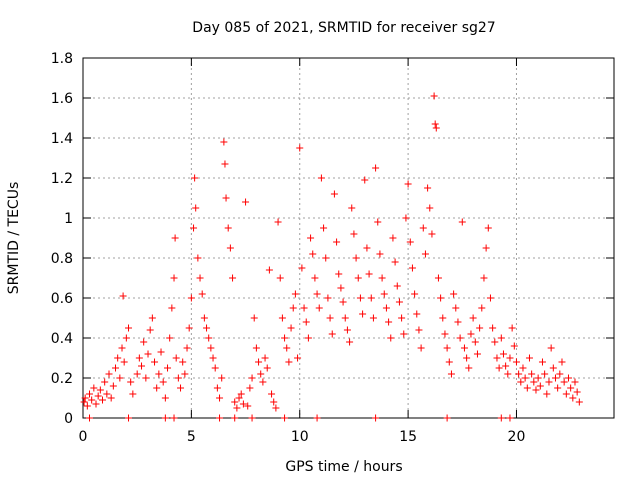 The height and width of the screenshot is (480, 640). Describe the element at coordinates (68, 219) in the screenshot. I see `y-tick-label: 1` at that location.